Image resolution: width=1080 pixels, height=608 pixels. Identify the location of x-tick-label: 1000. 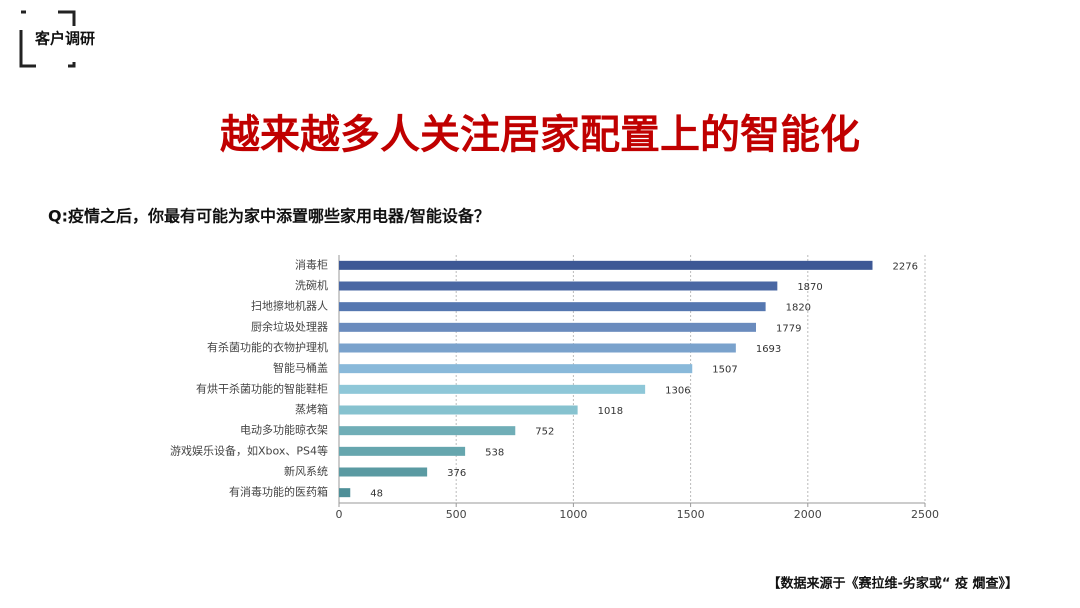
(573, 514).